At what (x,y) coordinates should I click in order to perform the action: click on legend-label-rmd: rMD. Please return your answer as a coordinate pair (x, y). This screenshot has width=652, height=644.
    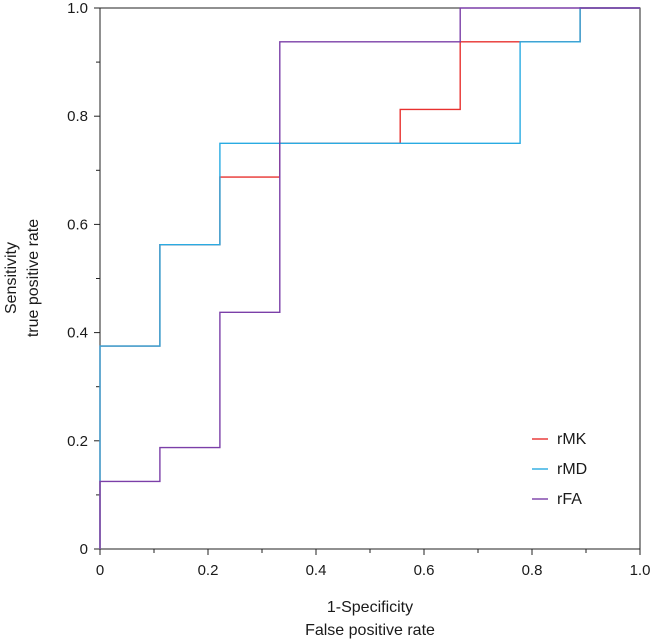
    Looking at the image, I should click on (572, 469).